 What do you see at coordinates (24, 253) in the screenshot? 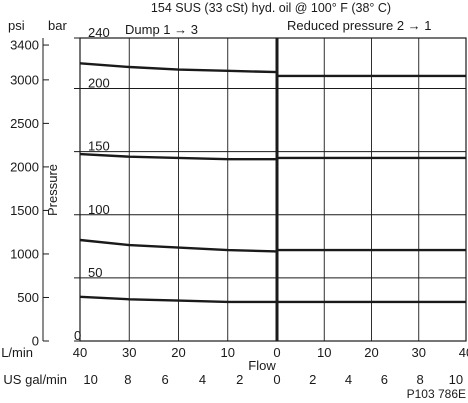
I see `psi-tick-label: 1000` at bounding box center [24, 253].